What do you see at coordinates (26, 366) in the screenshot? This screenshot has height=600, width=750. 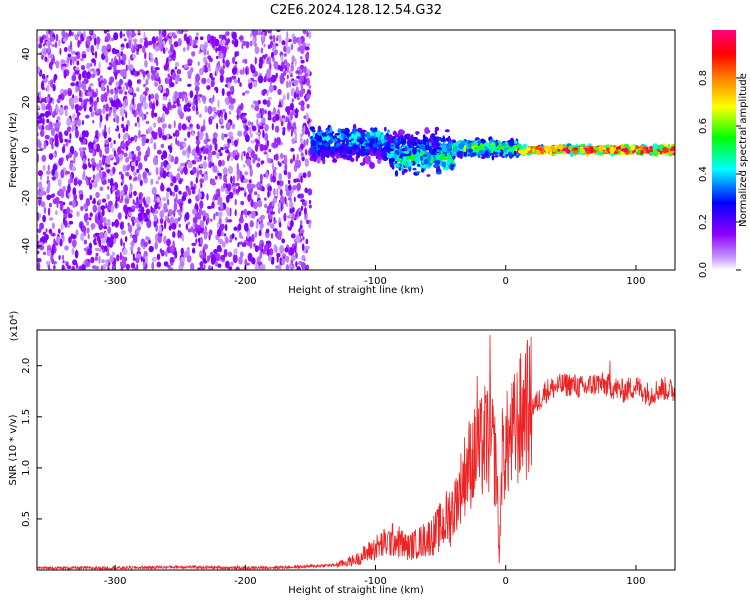 I see `y-tick-label: 2.0` at bounding box center [26, 366].